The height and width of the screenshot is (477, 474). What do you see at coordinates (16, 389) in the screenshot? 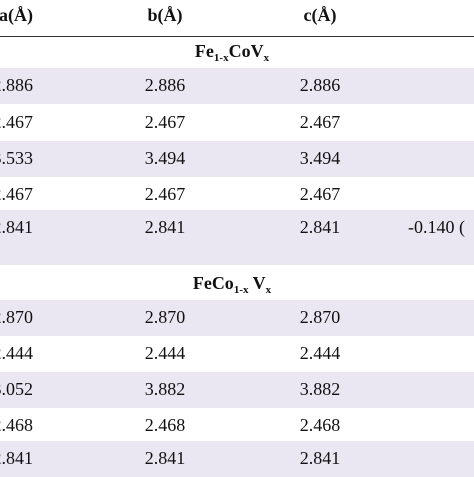
I see `cell: 3.052` at bounding box center [16, 389].